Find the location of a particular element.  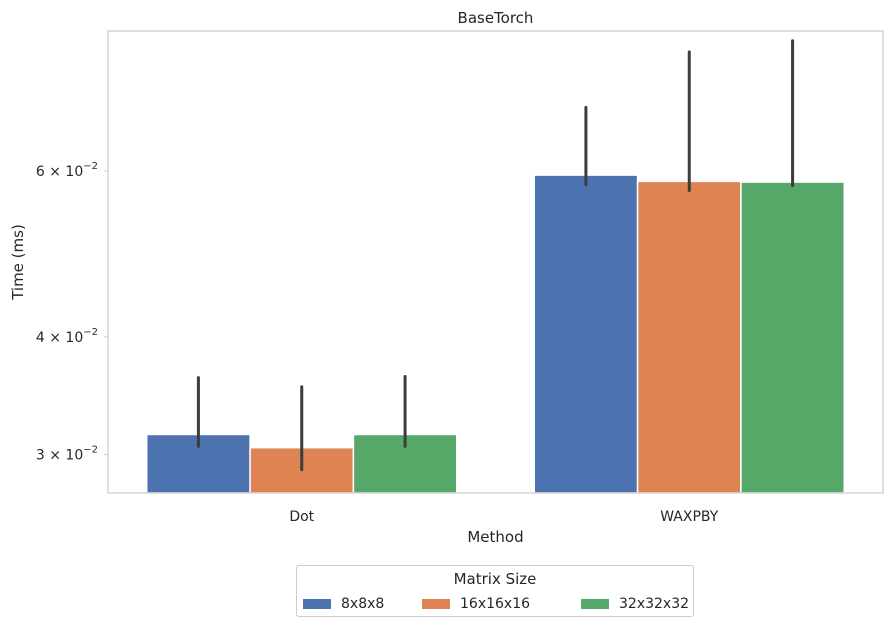

x-tick-label-dot: Dot is located at coordinates (301, 517).